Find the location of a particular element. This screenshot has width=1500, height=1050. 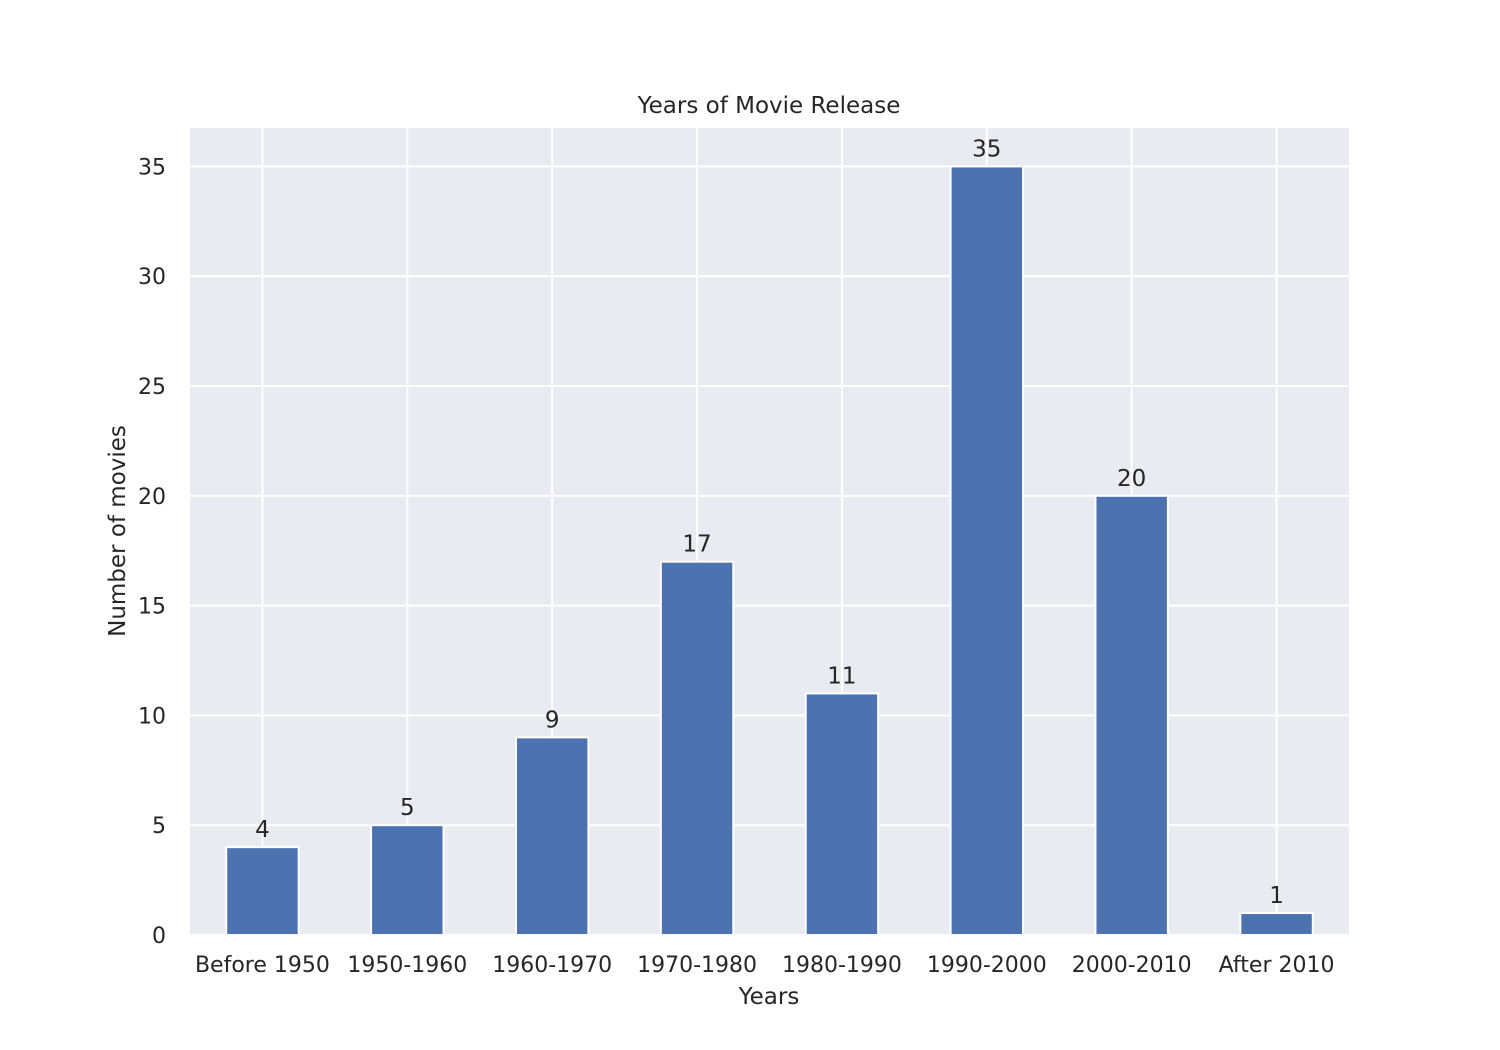

y-tick-label: 25 is located at coordinates (152, 387).